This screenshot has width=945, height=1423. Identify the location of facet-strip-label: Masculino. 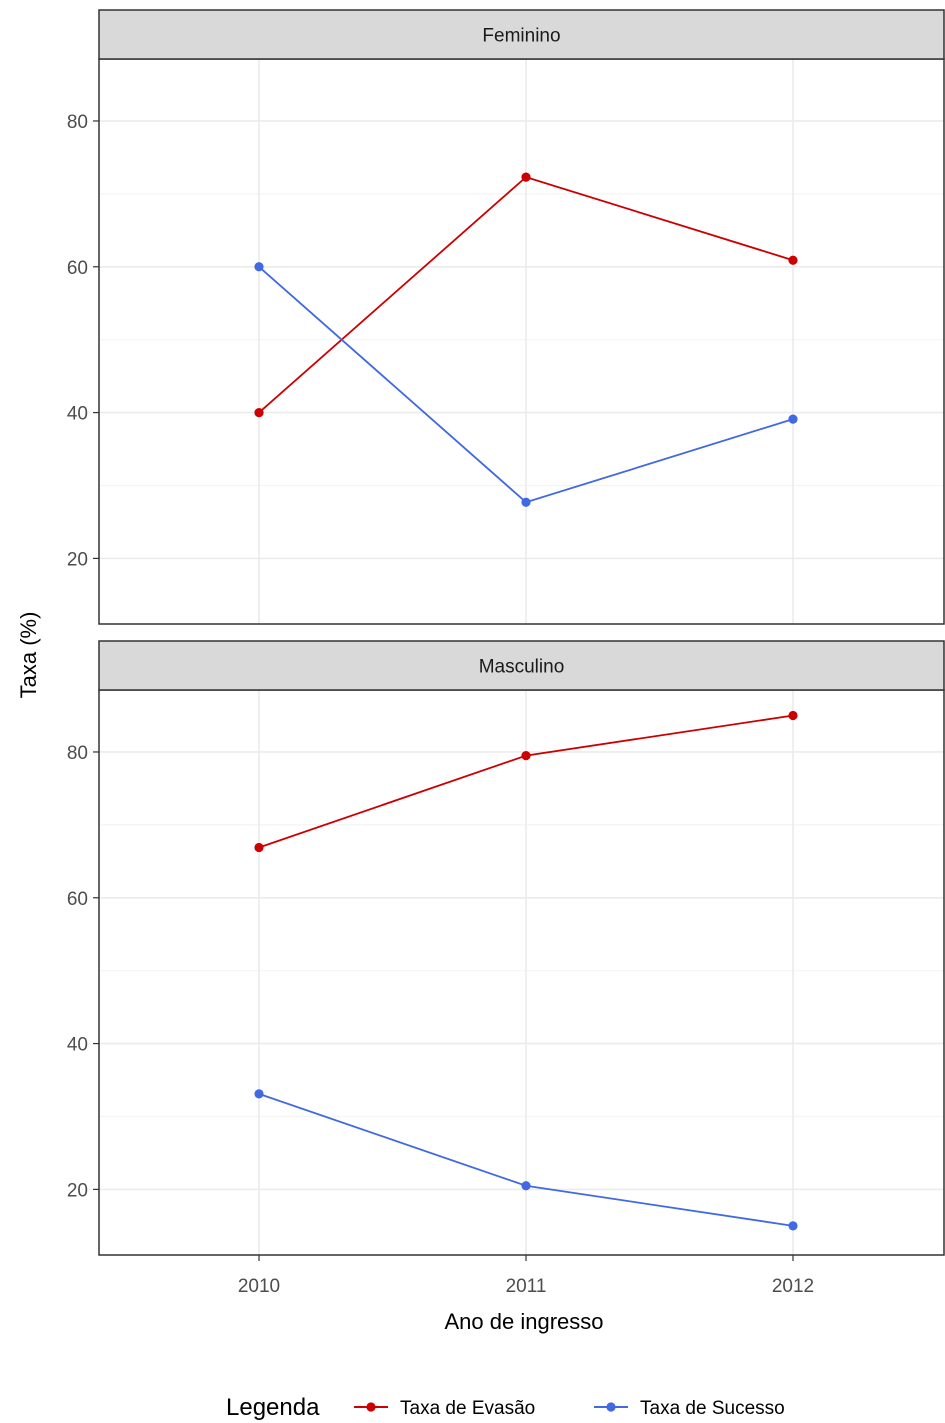
(522, 667).